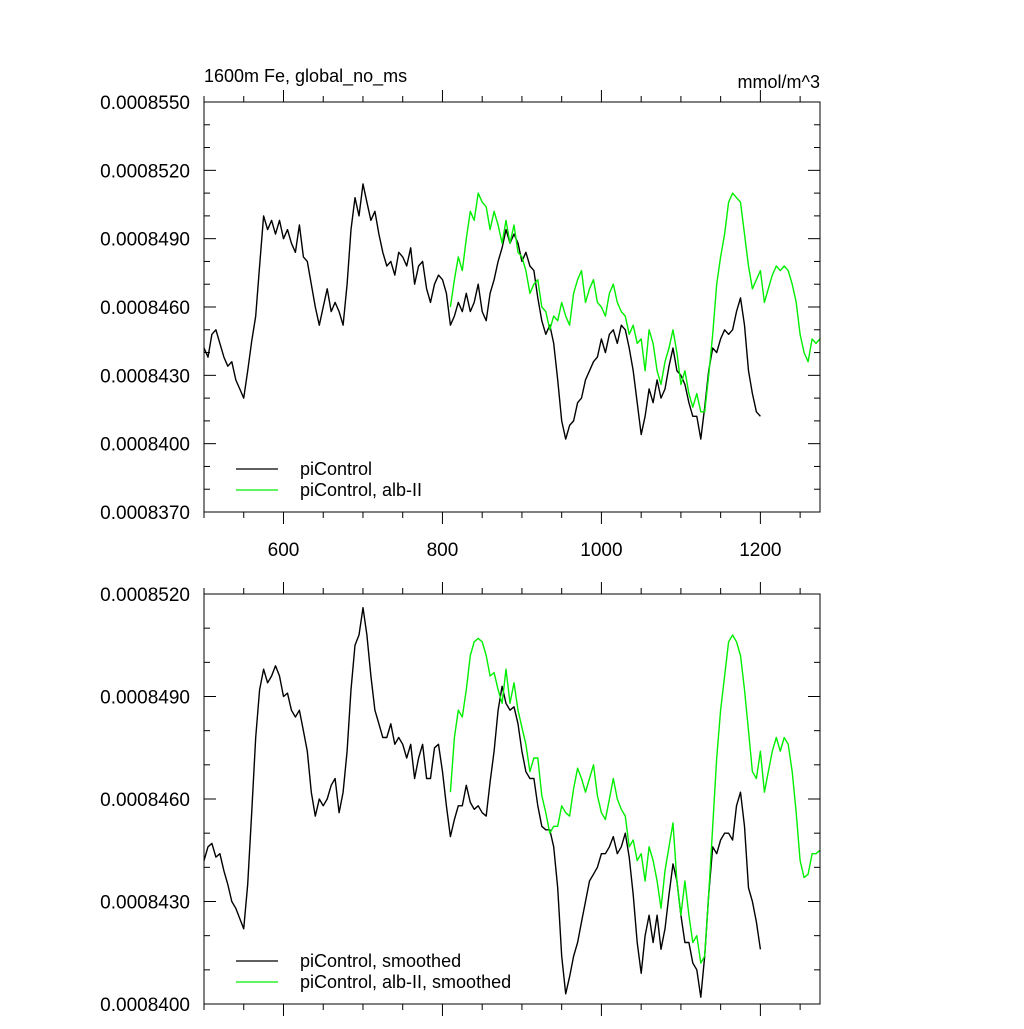 This screenshot has width=1024, height=1029. I want to click on y-tick-label: 0.0008370, so click(145, 513).